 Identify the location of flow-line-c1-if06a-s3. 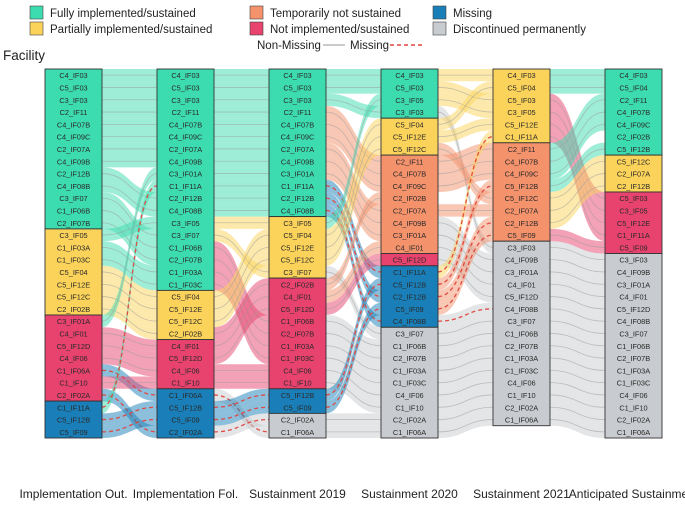
(465, 426).